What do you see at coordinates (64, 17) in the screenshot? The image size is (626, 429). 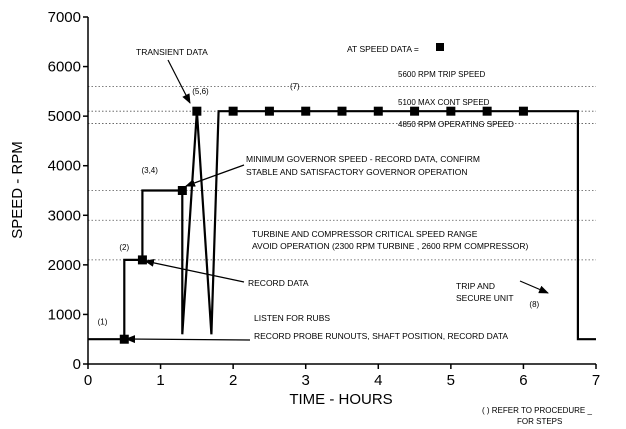 I see `y-tick-label-7000: 7000` at bounding box center [64, 17].